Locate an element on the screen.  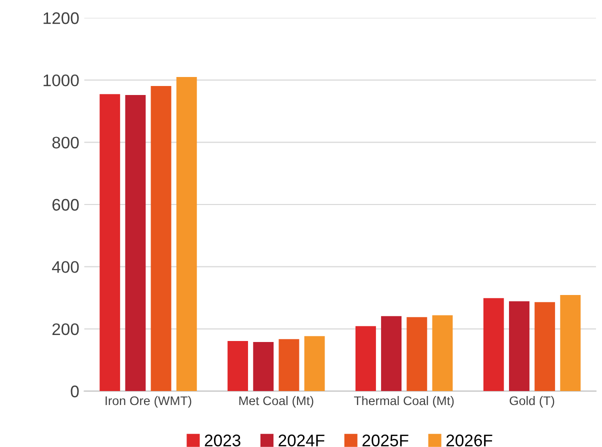
x-tick-label: Met Coal (Mt) is located at coordinates (276, 402).